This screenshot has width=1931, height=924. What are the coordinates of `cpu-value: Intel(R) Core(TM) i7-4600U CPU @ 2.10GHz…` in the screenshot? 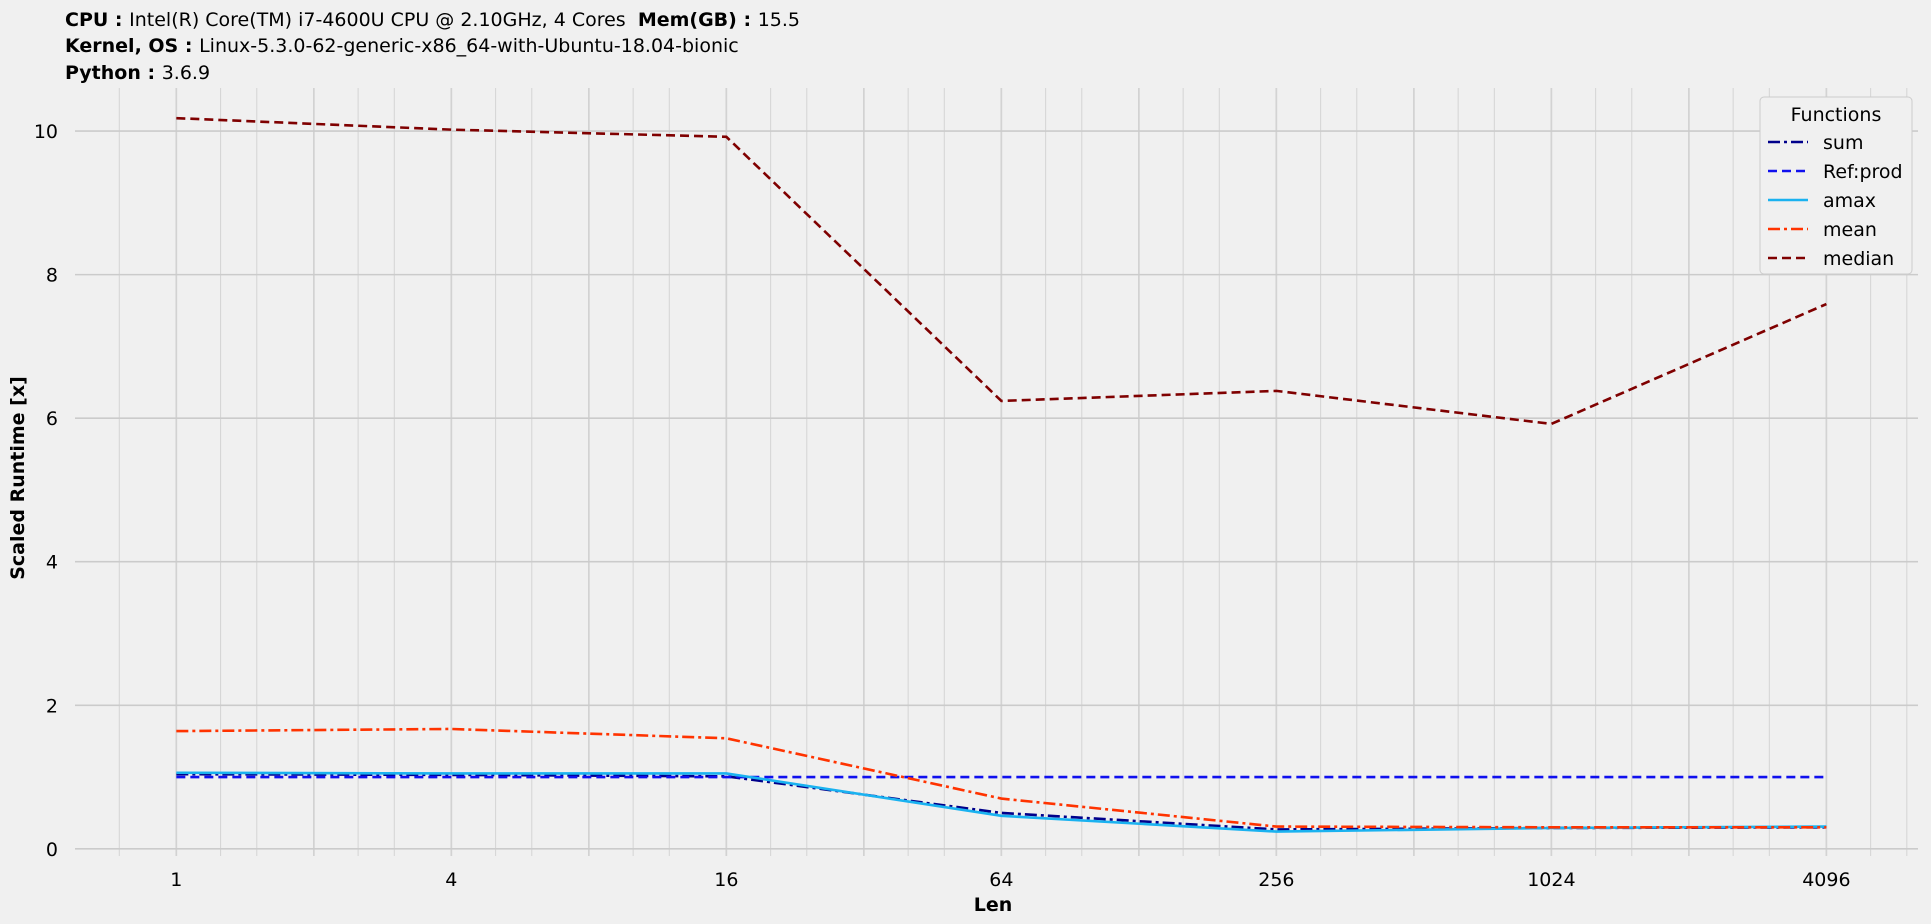 It's located at (377, 20).